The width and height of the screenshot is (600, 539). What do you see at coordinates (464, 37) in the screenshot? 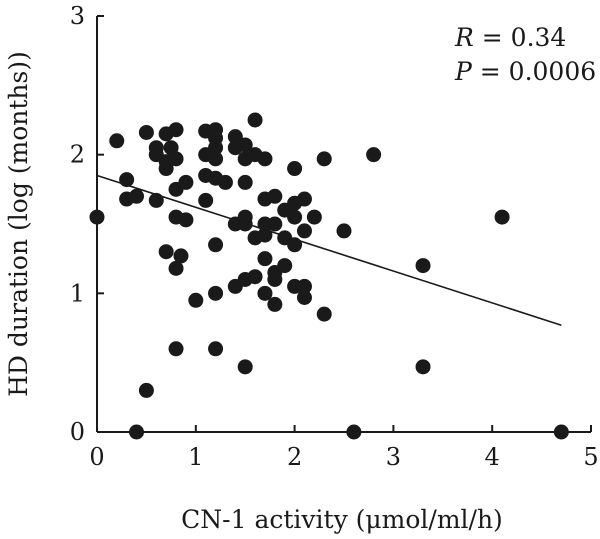
I see `r-symbol: R` at bounding box center [464, 37].